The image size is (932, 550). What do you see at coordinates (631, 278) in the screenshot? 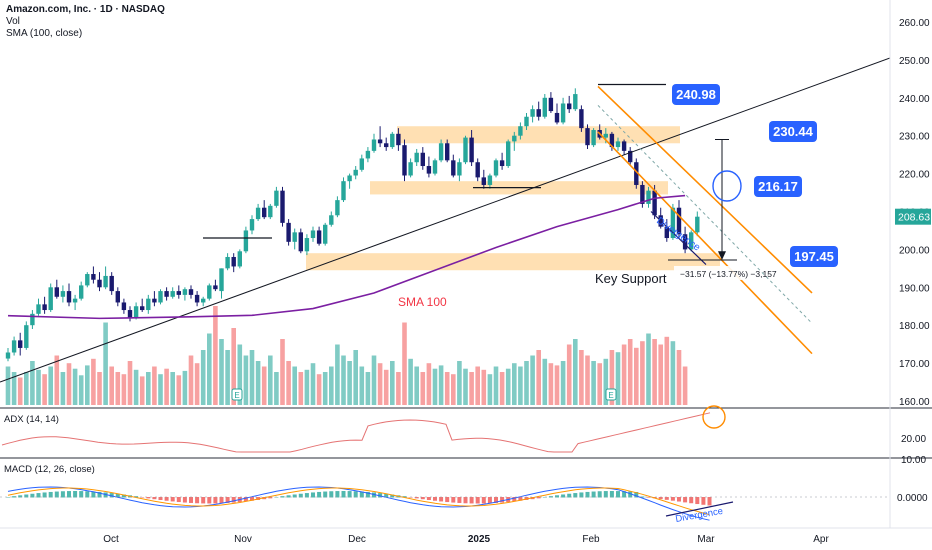
I see `key-support-label: Key Support` at bounding box center [631, 278].